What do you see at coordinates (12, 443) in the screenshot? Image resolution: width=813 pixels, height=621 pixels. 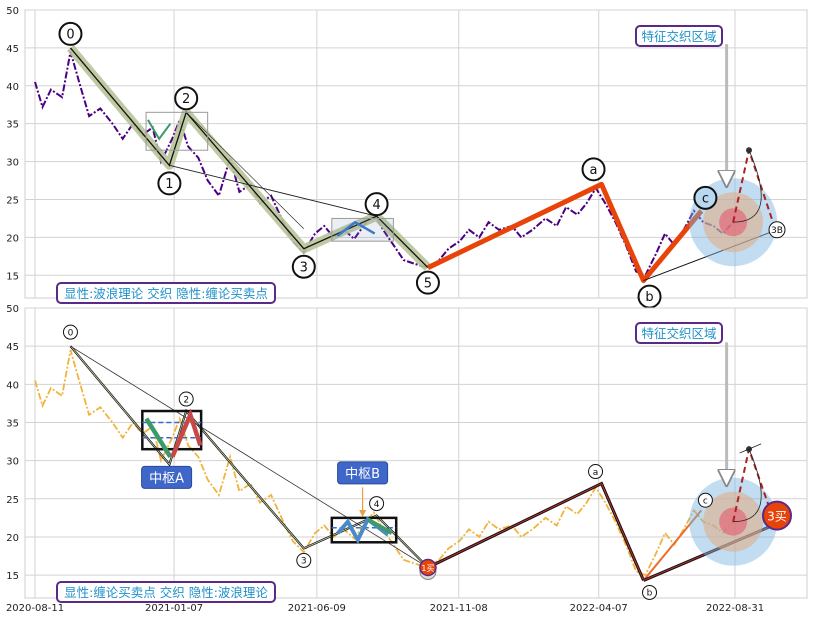 I see `bottom-y-tick-labels: 15 20 25 30 35 40 45 50` at bounding box center [12, 443].